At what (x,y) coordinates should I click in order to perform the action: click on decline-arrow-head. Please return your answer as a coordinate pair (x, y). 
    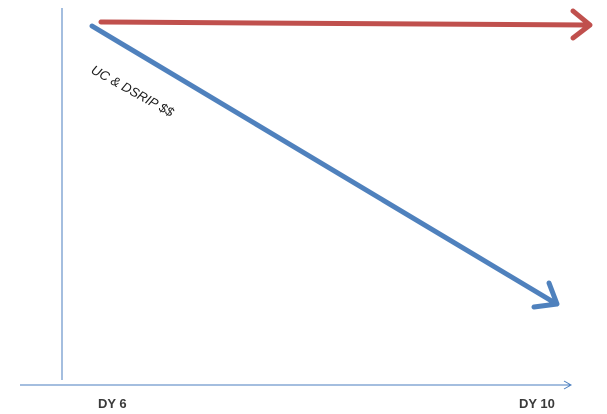
    Looking at the image, I should click on (545, 295).